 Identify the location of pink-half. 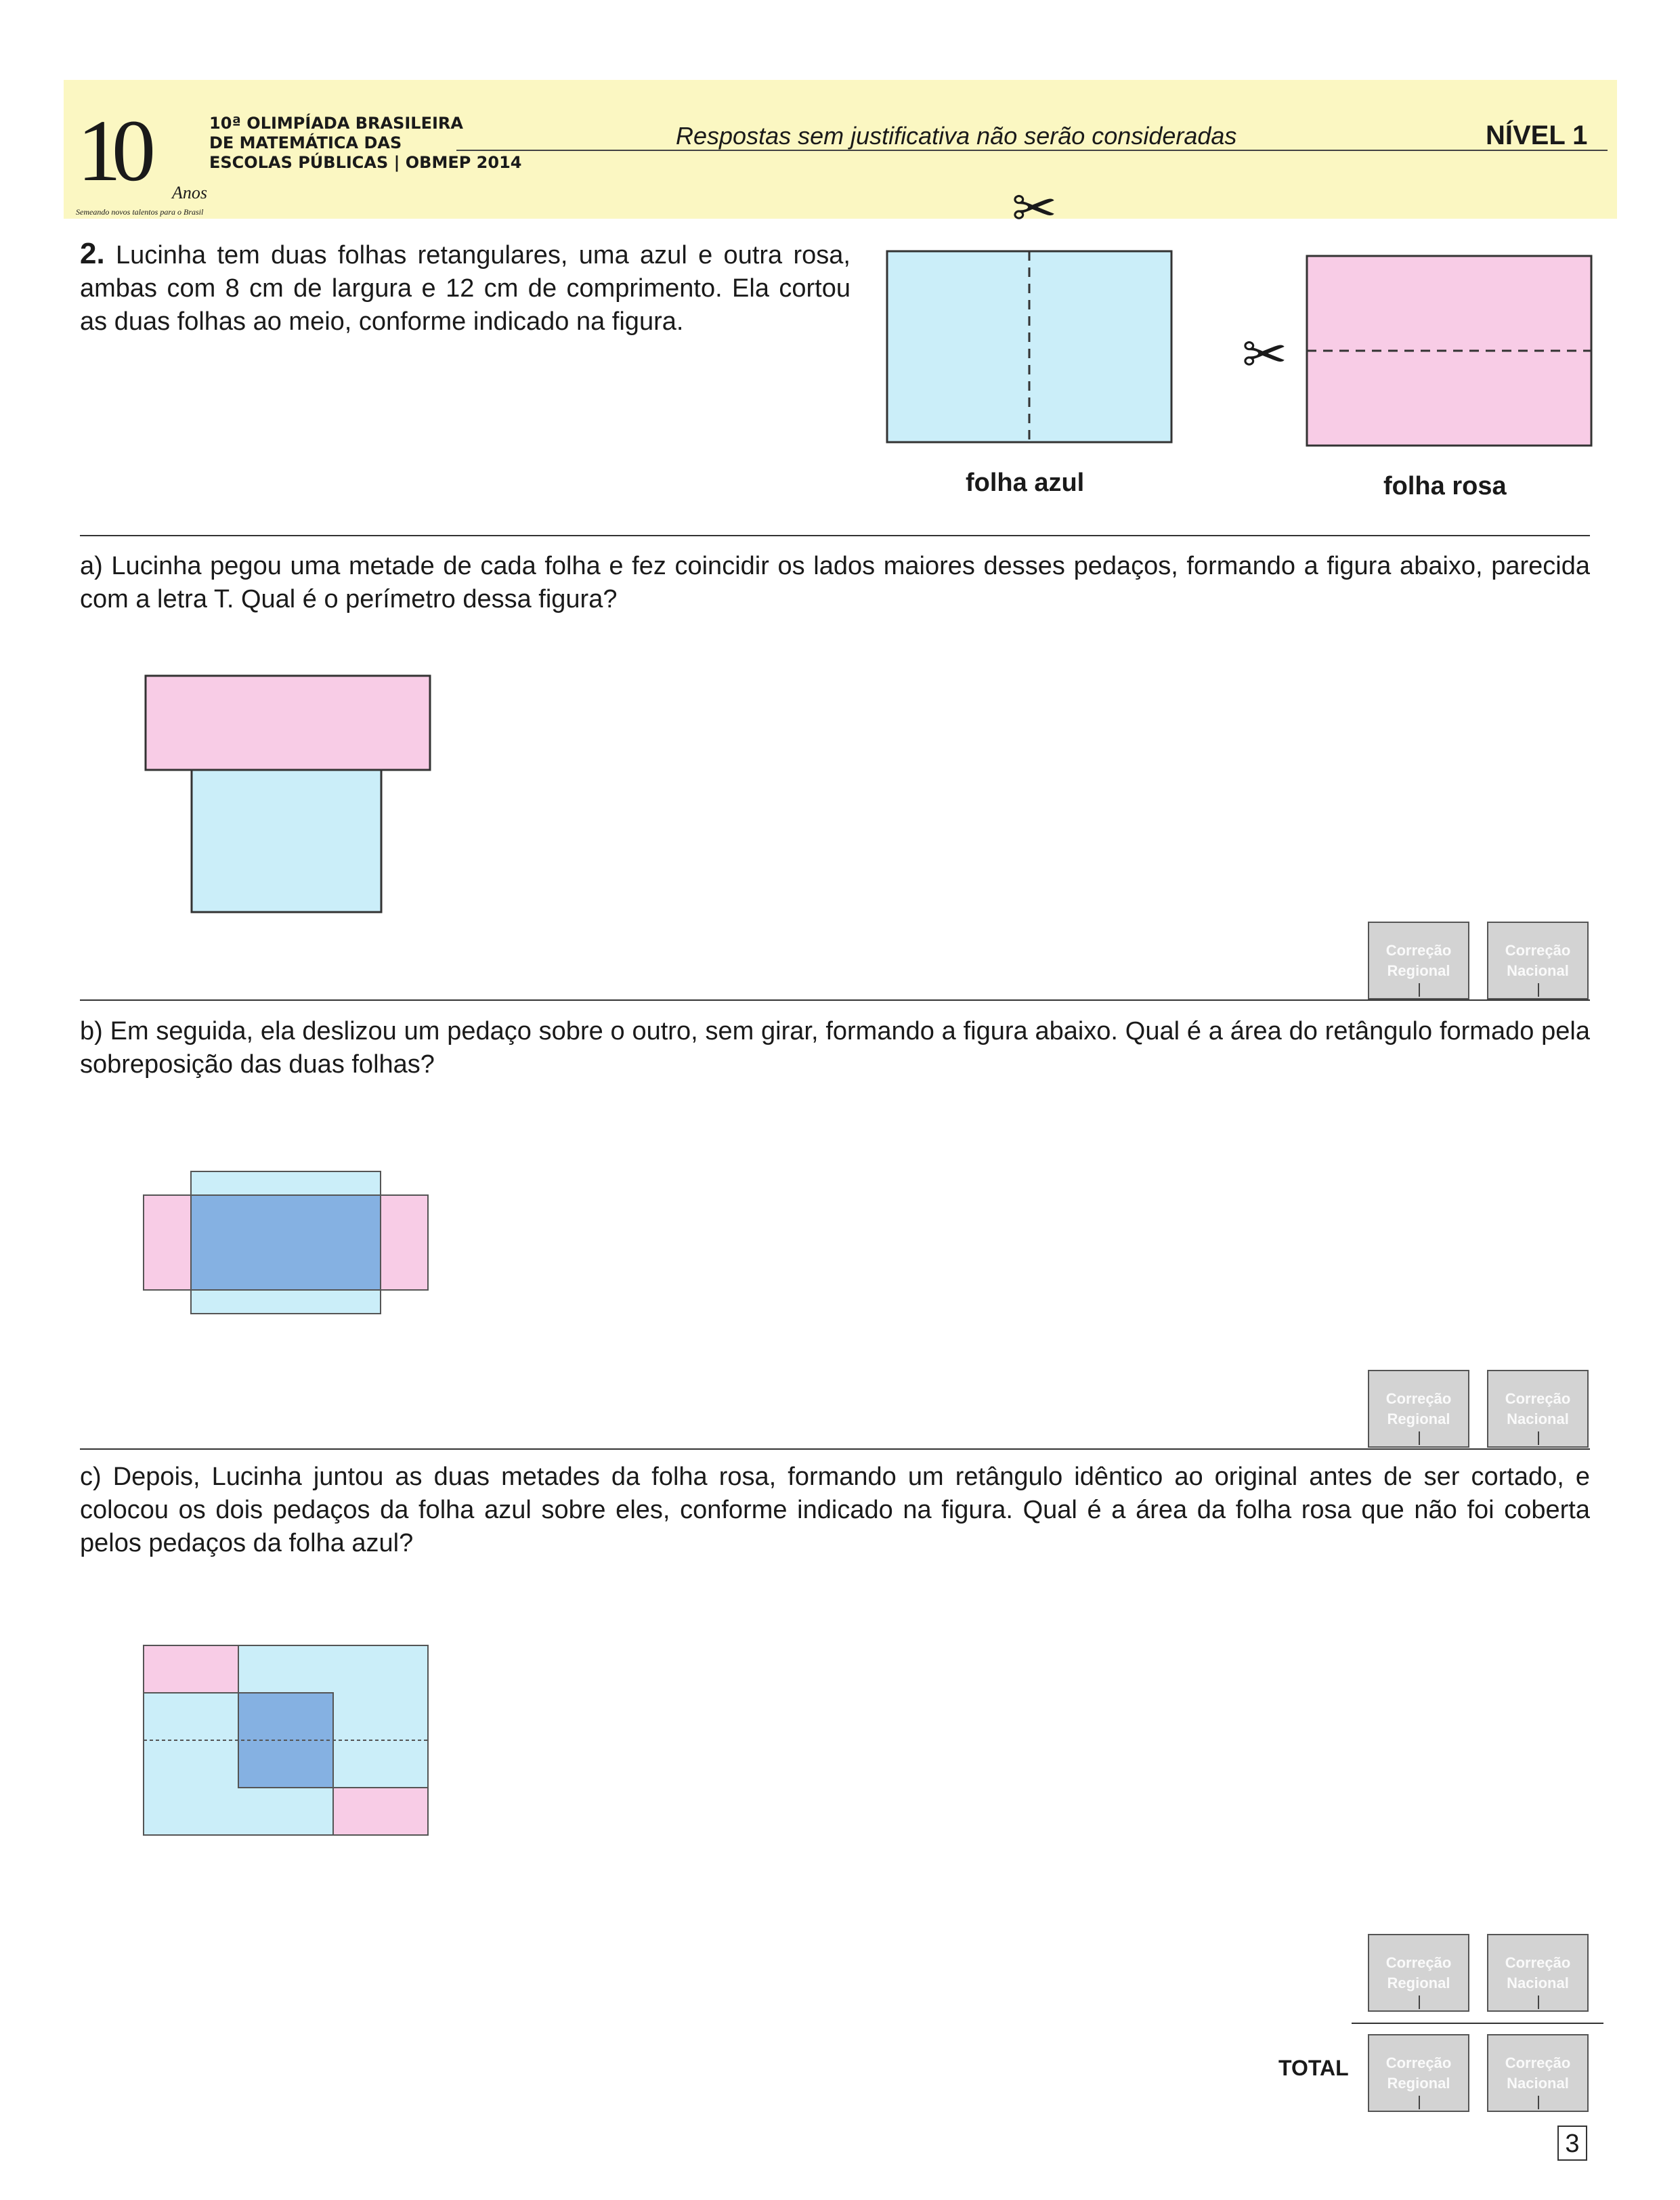
(287, 722).